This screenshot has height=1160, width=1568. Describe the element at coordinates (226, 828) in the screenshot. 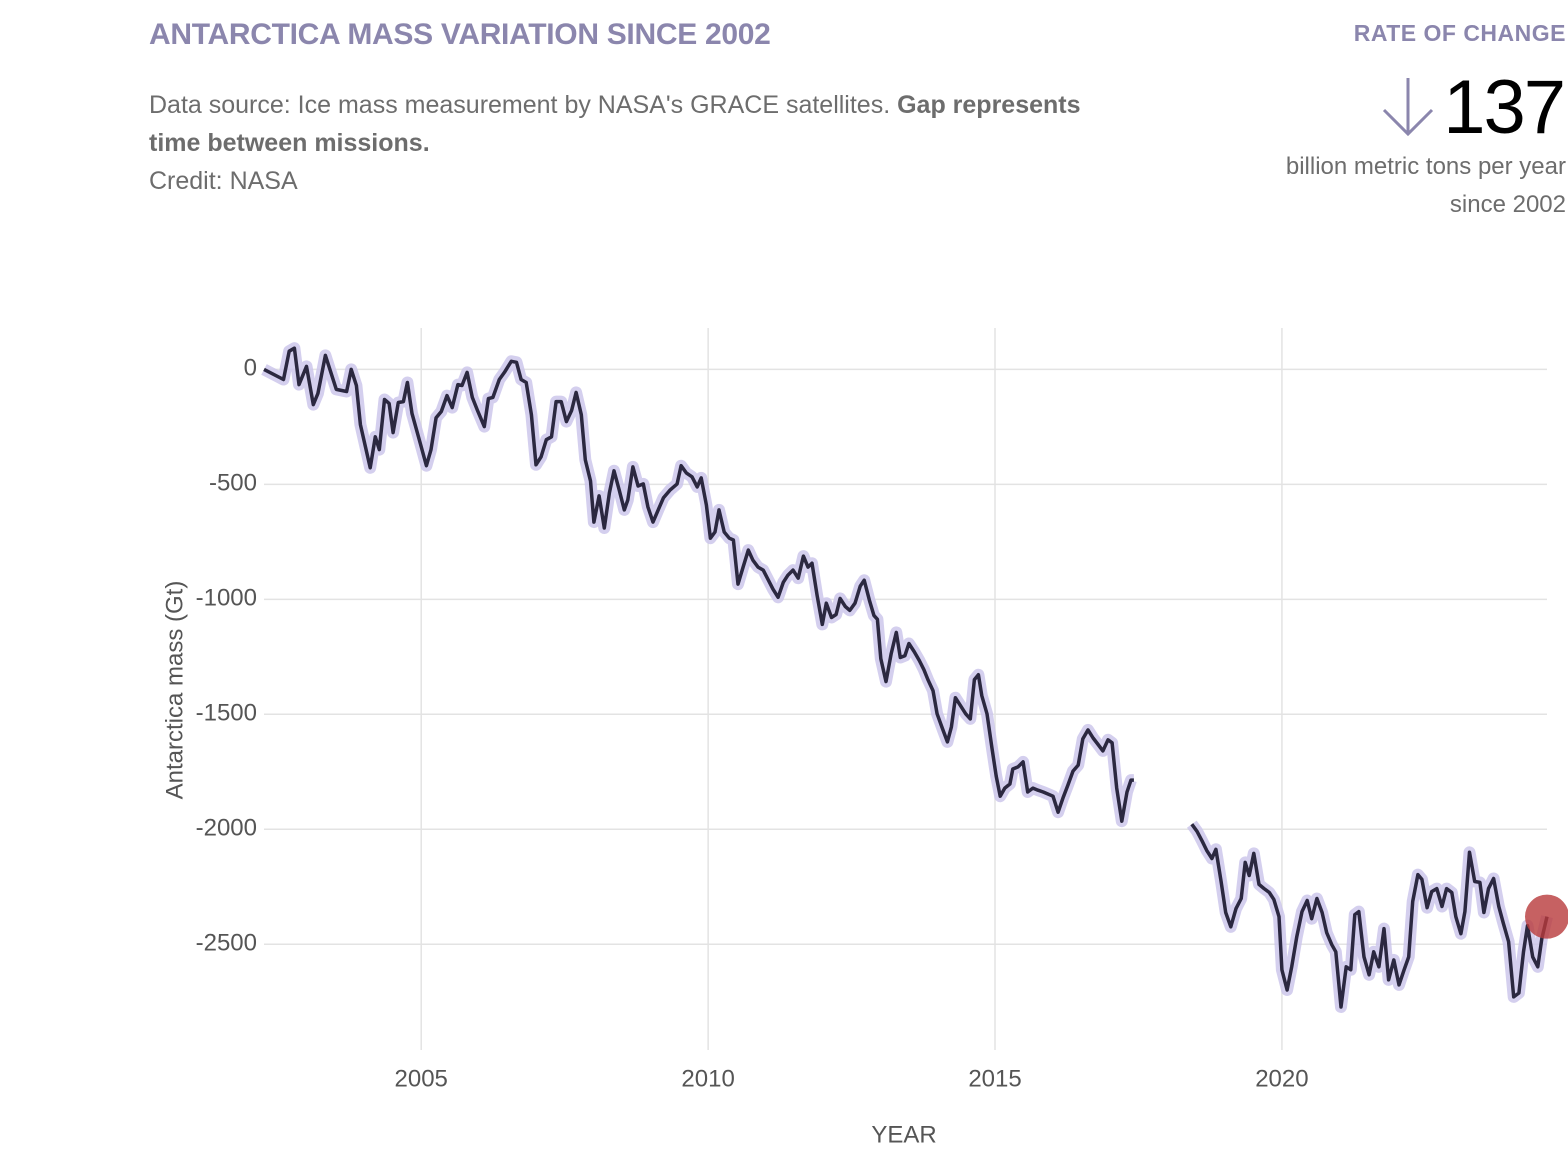

I see `y-tick-label: -2000` at that location.